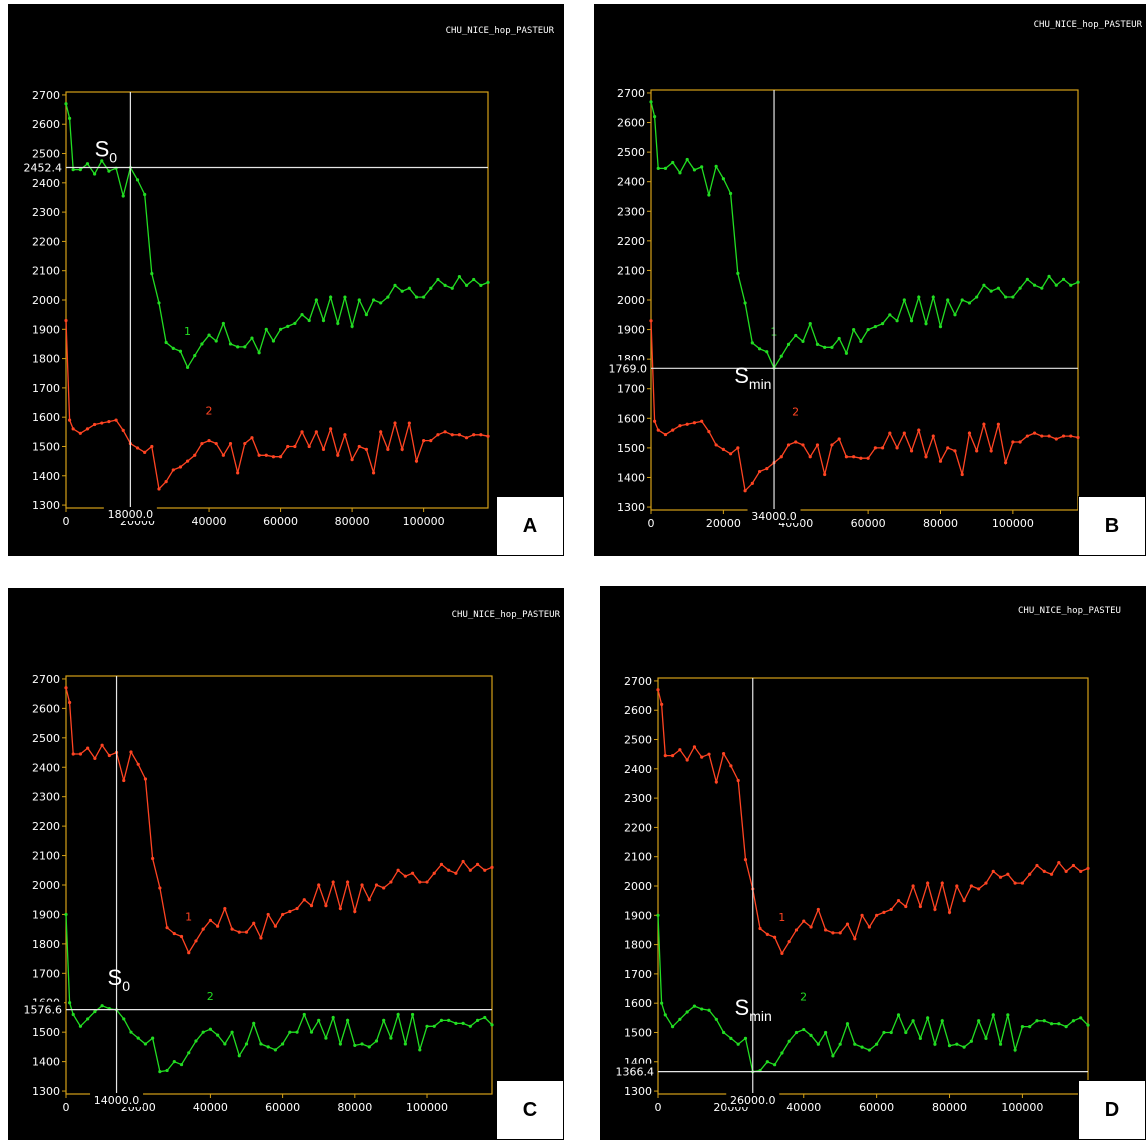 This screenshot has height=1141, width=1146. Describe the element at coordinates (638, 827) in the screenshot. I see `y-tick-label: 2200` at that location.